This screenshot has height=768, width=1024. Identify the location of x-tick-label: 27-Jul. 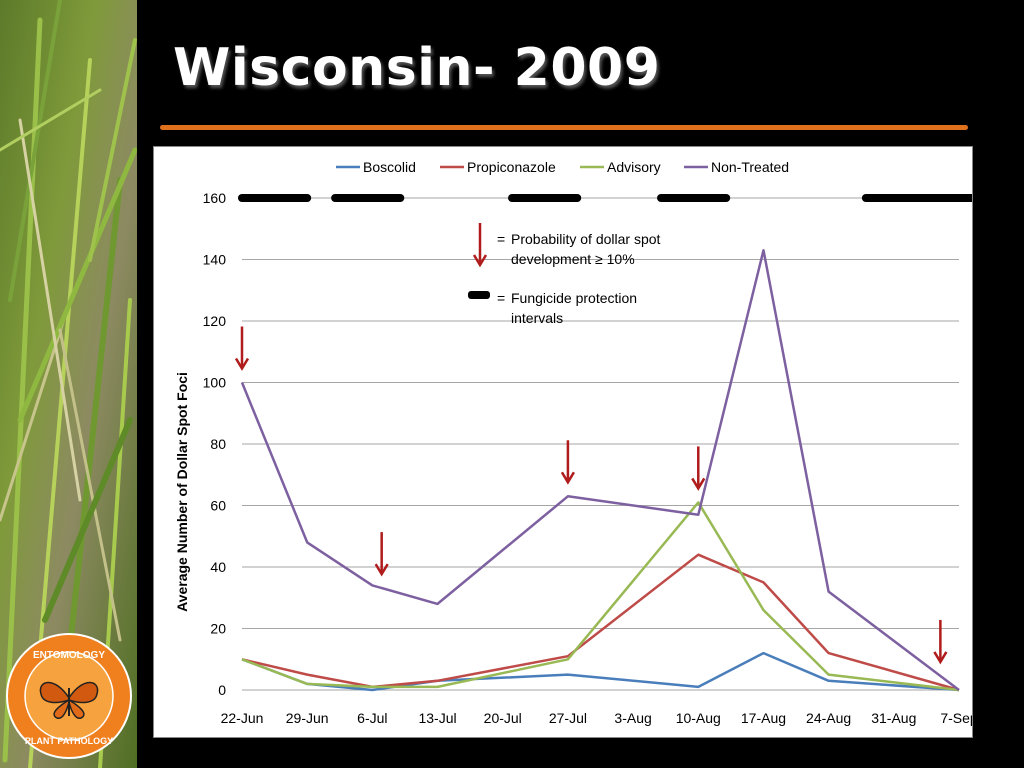
(568, 718).